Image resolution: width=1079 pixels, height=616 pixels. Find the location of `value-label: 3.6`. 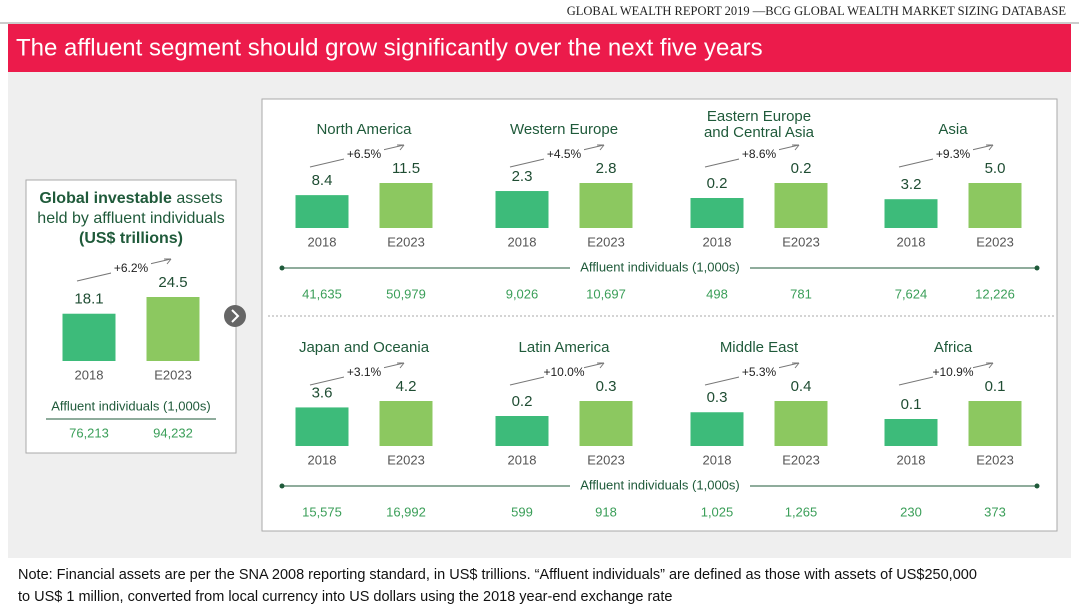

value-label: 3.6 is located at coordinates (322, 392).